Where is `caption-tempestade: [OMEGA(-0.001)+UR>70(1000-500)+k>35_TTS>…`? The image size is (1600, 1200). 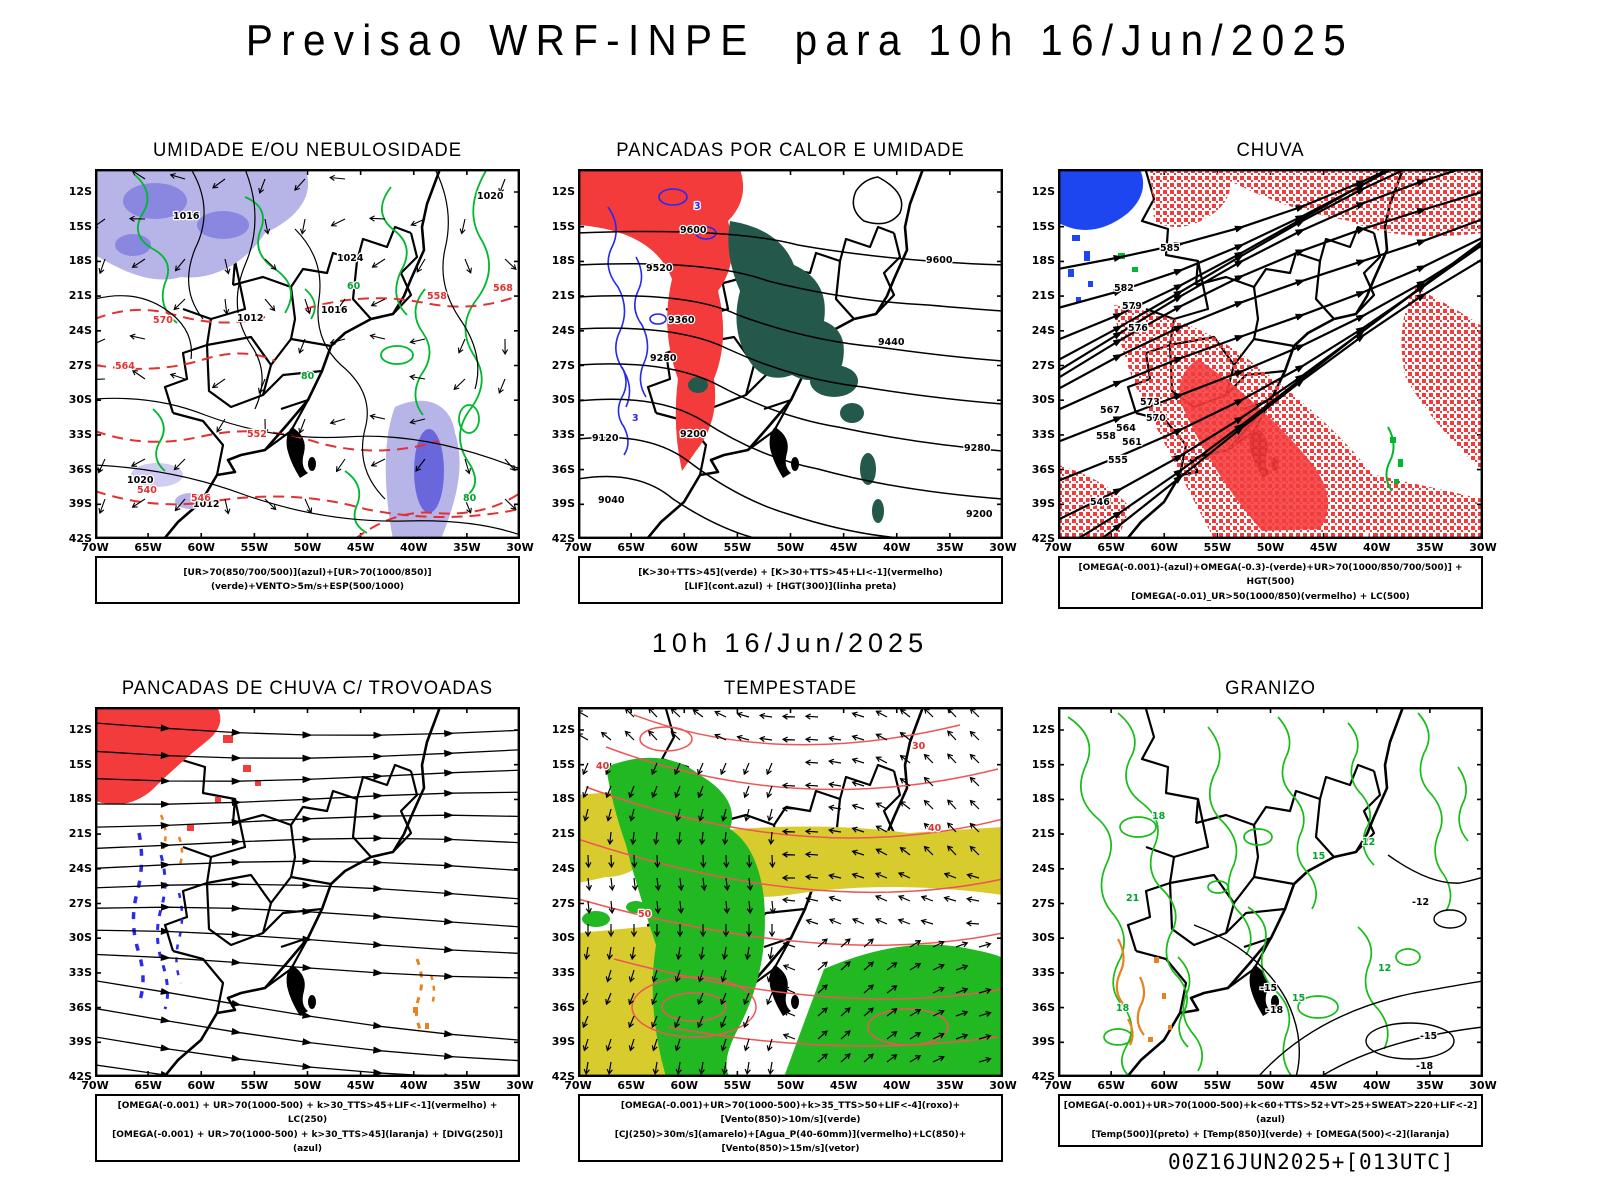
caption-tempestade: [OMEGA(-0.001)+UR>70(1000-500)+k>35_TTS>… is located at coordinates (790, 1128).